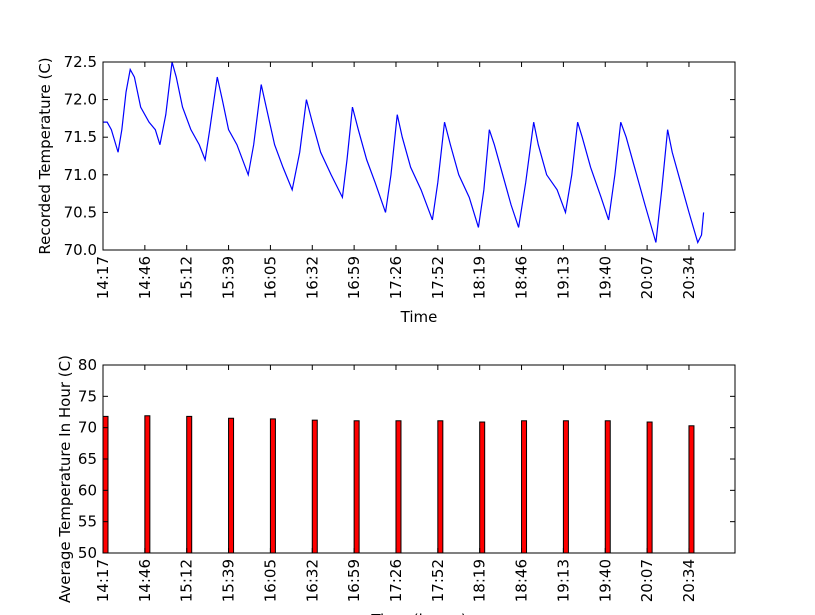  What do you see at coordinates (80, 100) in the screenshot?
I see `y-tick-label: 72.0` at bounding box center [80, 100].